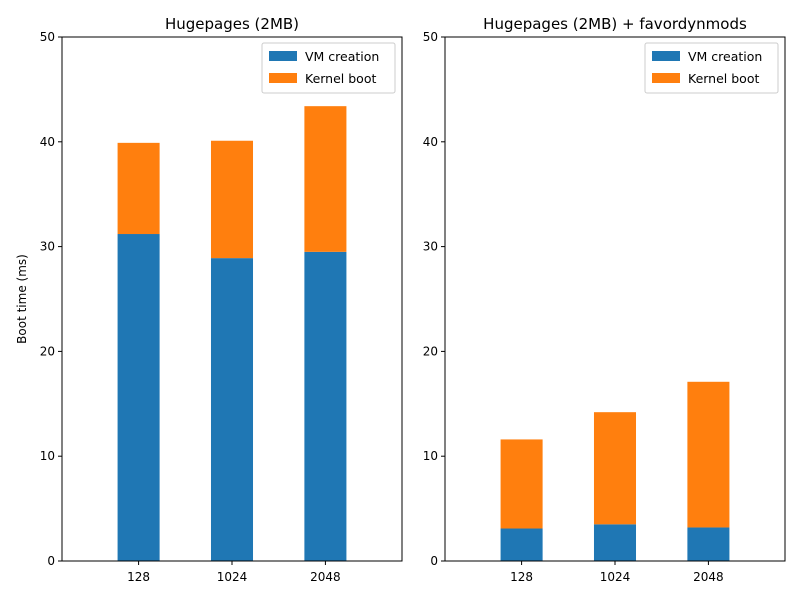  I want to click on chart-title: Hugepages (2MB), so click(232, 24).